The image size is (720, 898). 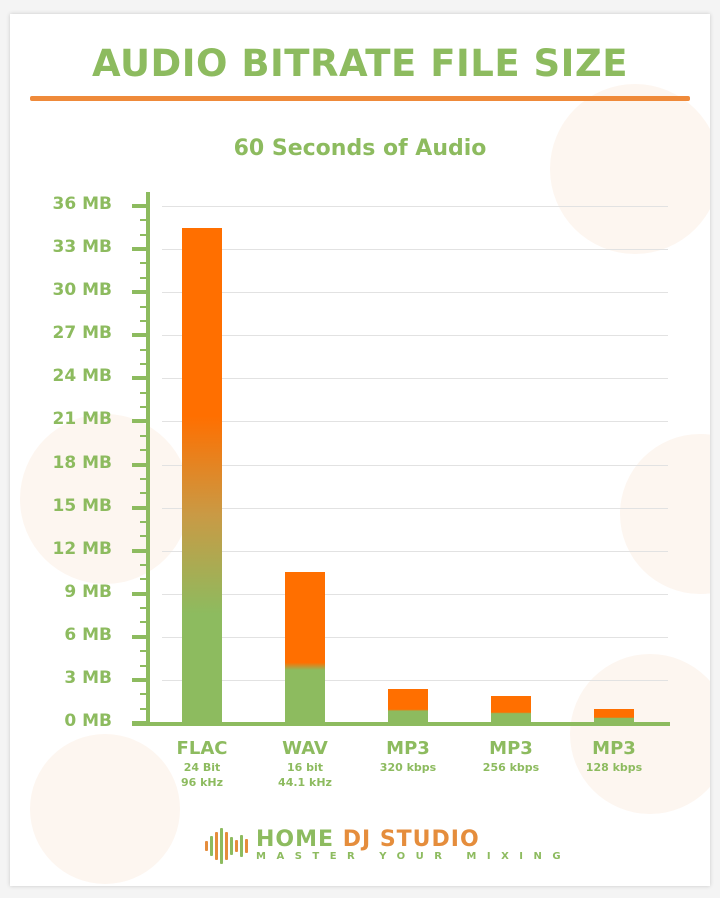 I want to click on logo-word-home: HOME, so click(x=295, y=839).